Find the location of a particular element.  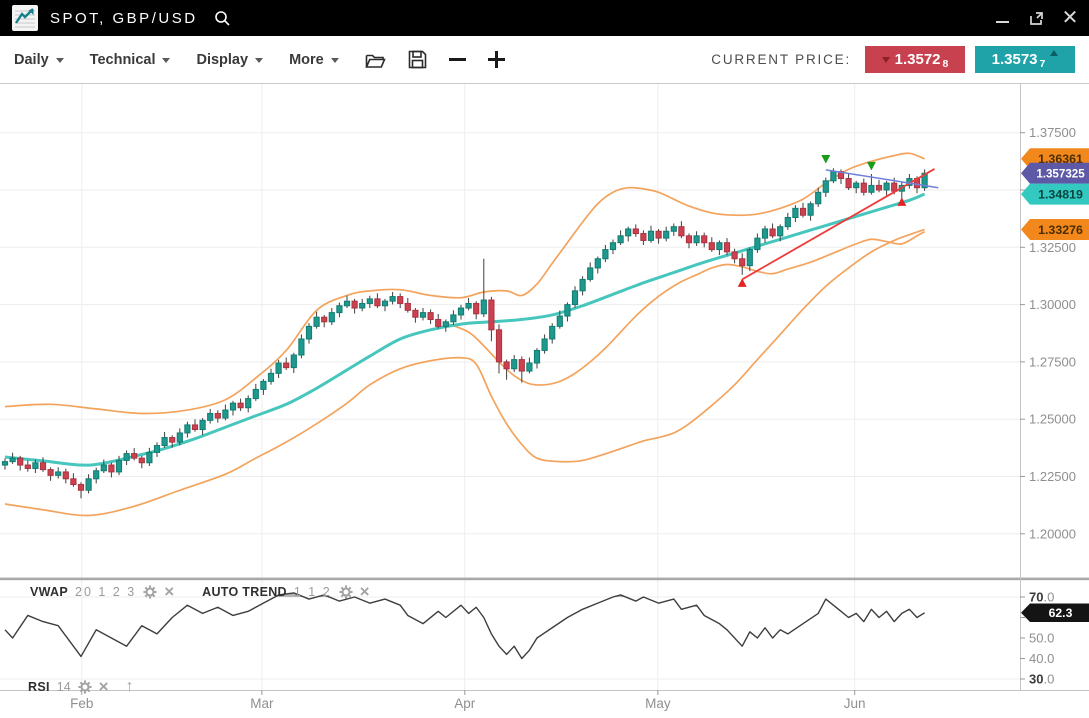

open-folder-icon is located at coordinates (375, 60).